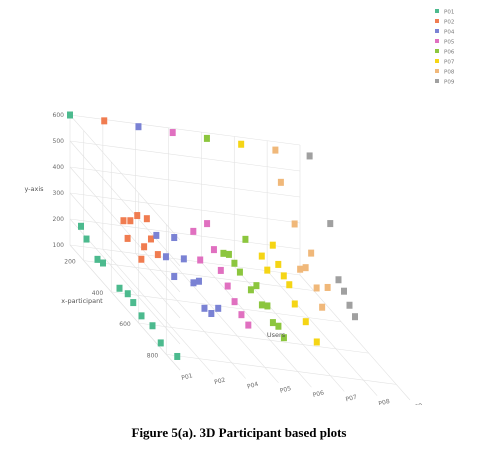 This screenshot has width=478, height=455. What do you see at coordinates (59, 167) in the screenshot?
I see `y-tick-label: 400` at bounding box center [59, 167].